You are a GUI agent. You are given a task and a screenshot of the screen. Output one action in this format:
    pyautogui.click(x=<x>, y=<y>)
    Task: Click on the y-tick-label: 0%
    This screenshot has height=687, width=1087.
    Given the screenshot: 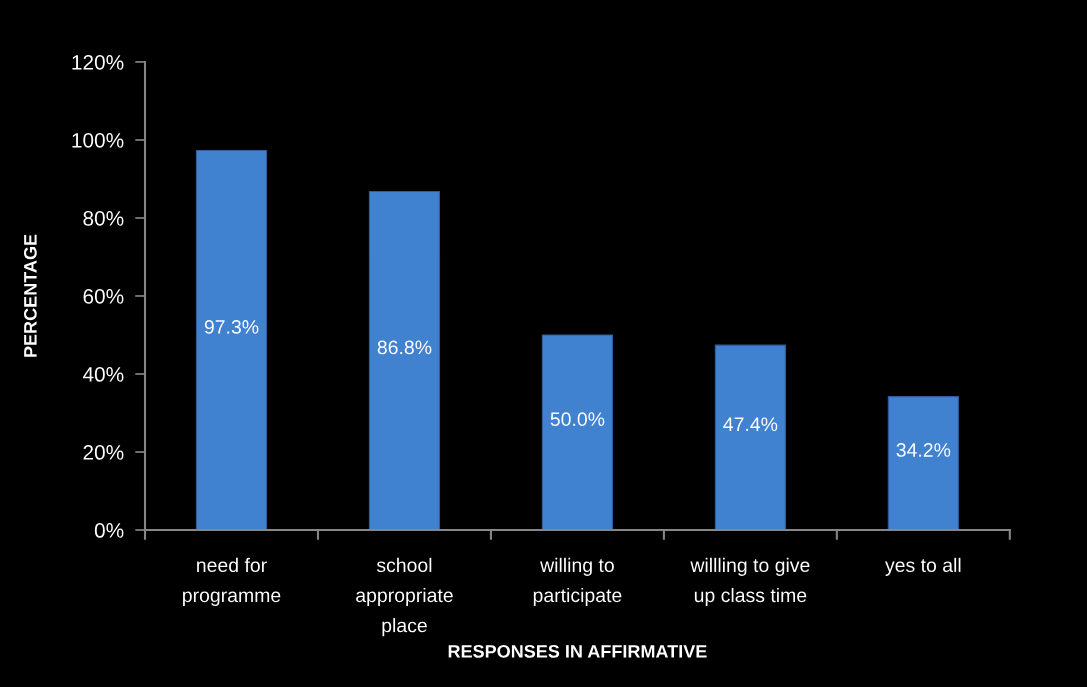 What is the action you would take?
    pyautogui.click(x=109, y=530)
    